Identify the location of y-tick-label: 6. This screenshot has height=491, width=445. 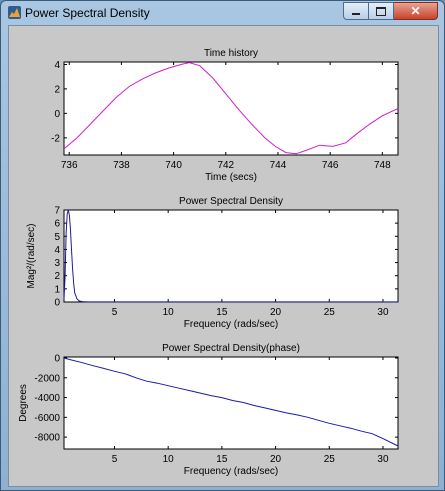
(57, 224).